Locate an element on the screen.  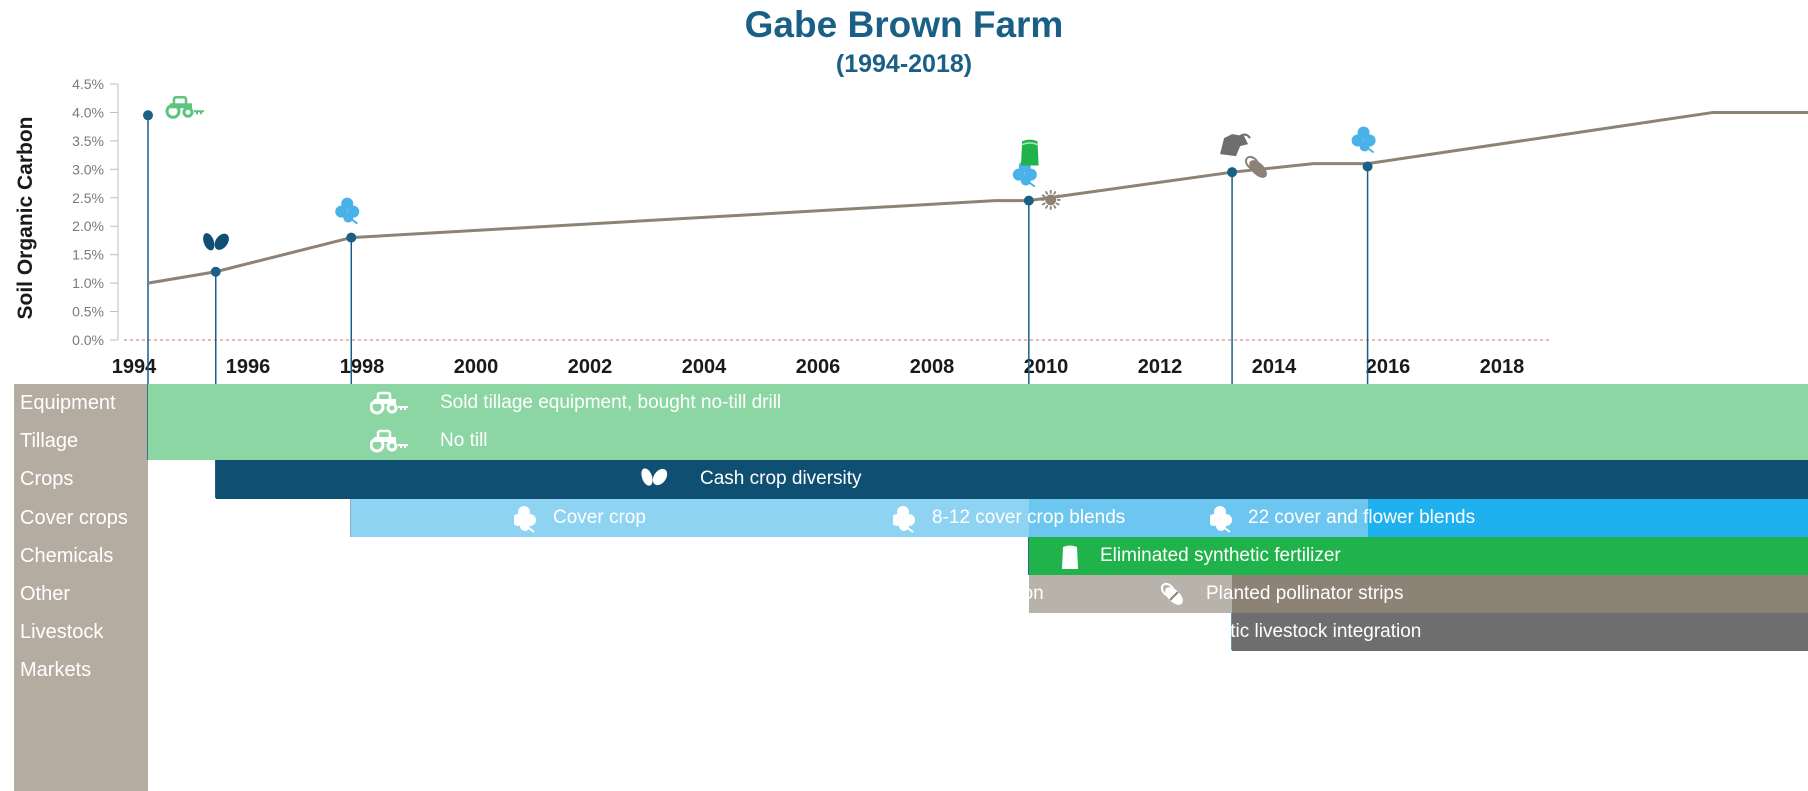
x-tick-label: 2006 is located at coordinates (818, 367).